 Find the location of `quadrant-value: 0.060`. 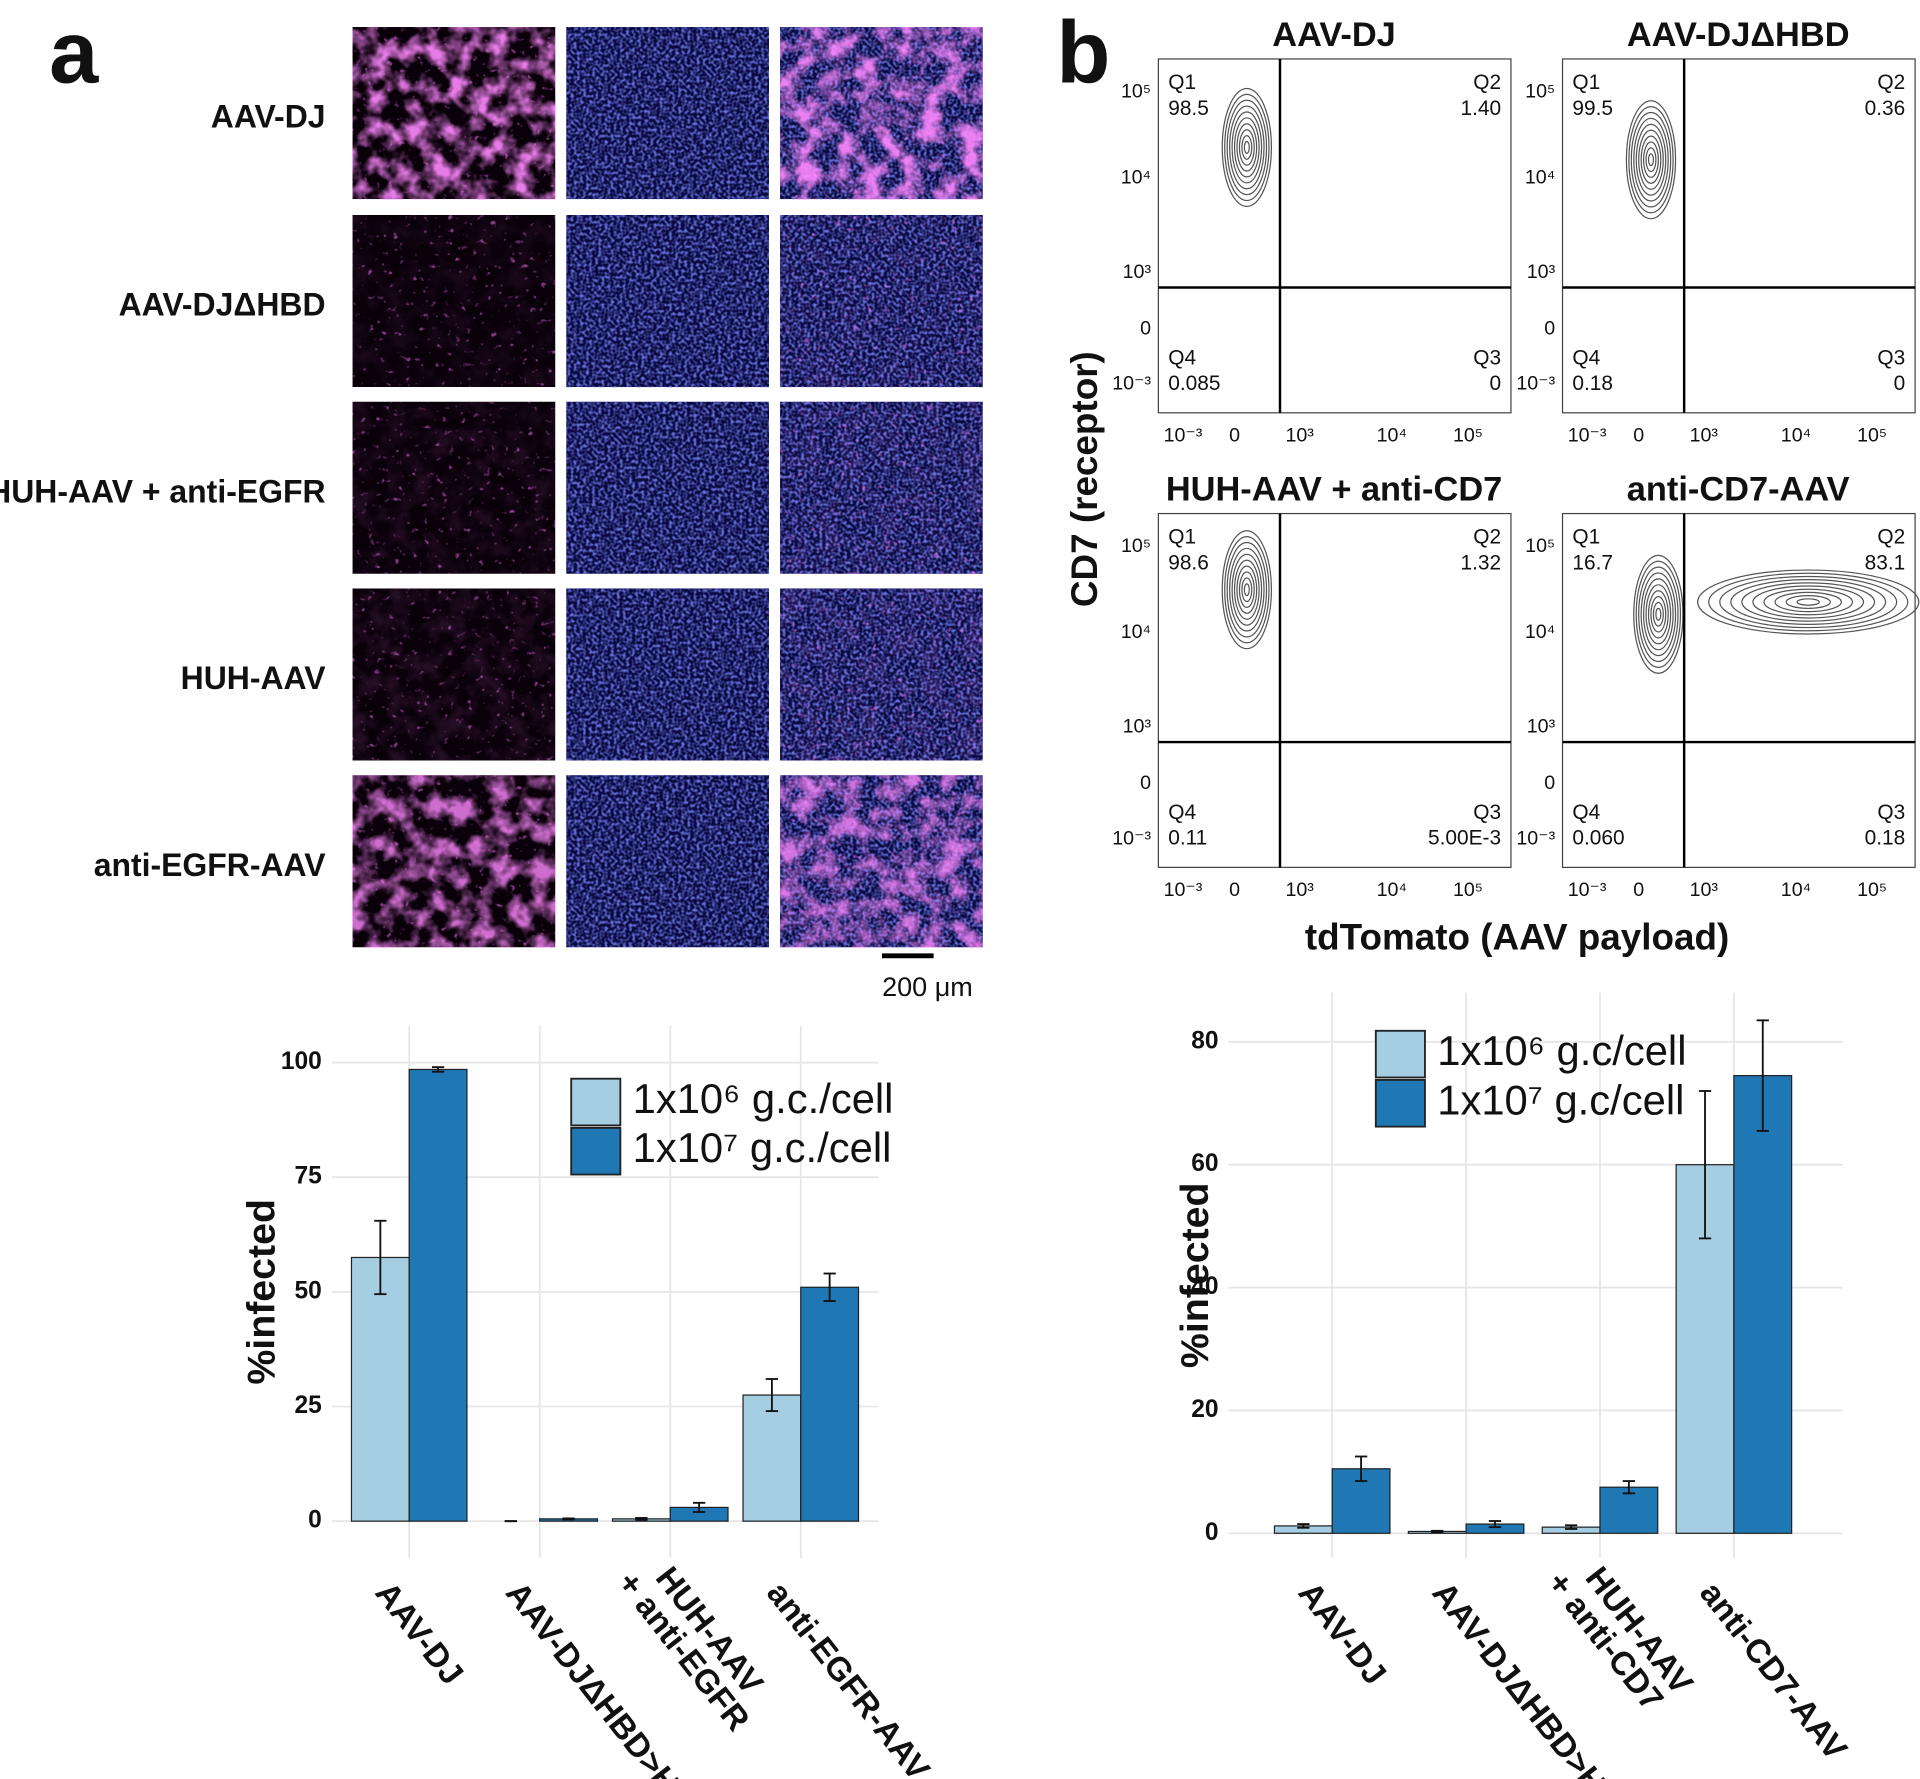

quadrant-value: 0.060 is located at coordinates (1598, 838).